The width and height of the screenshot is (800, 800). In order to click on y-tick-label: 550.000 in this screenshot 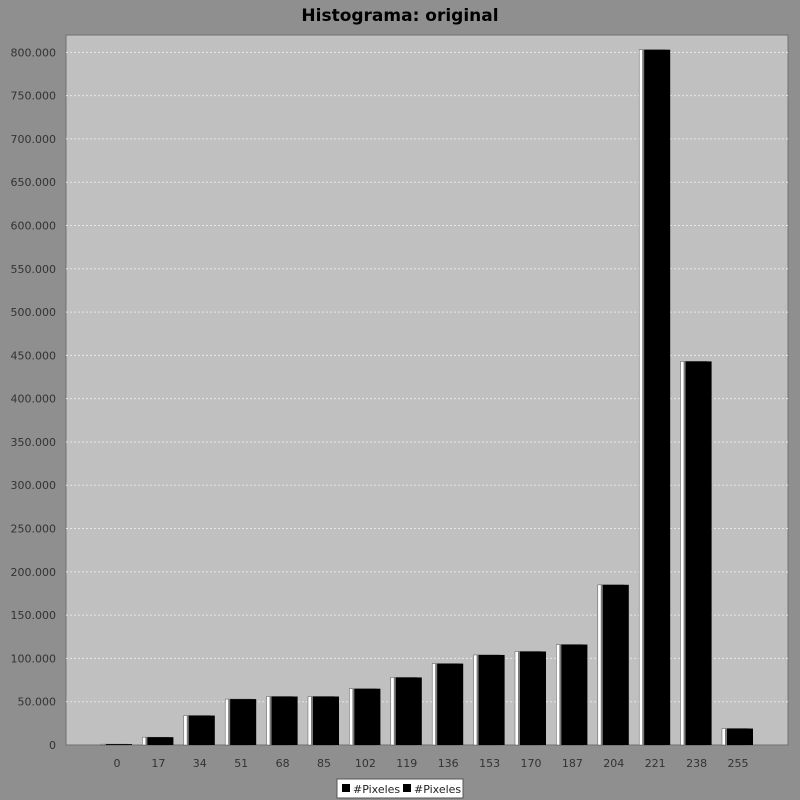, I will do `click(34, 269)`.